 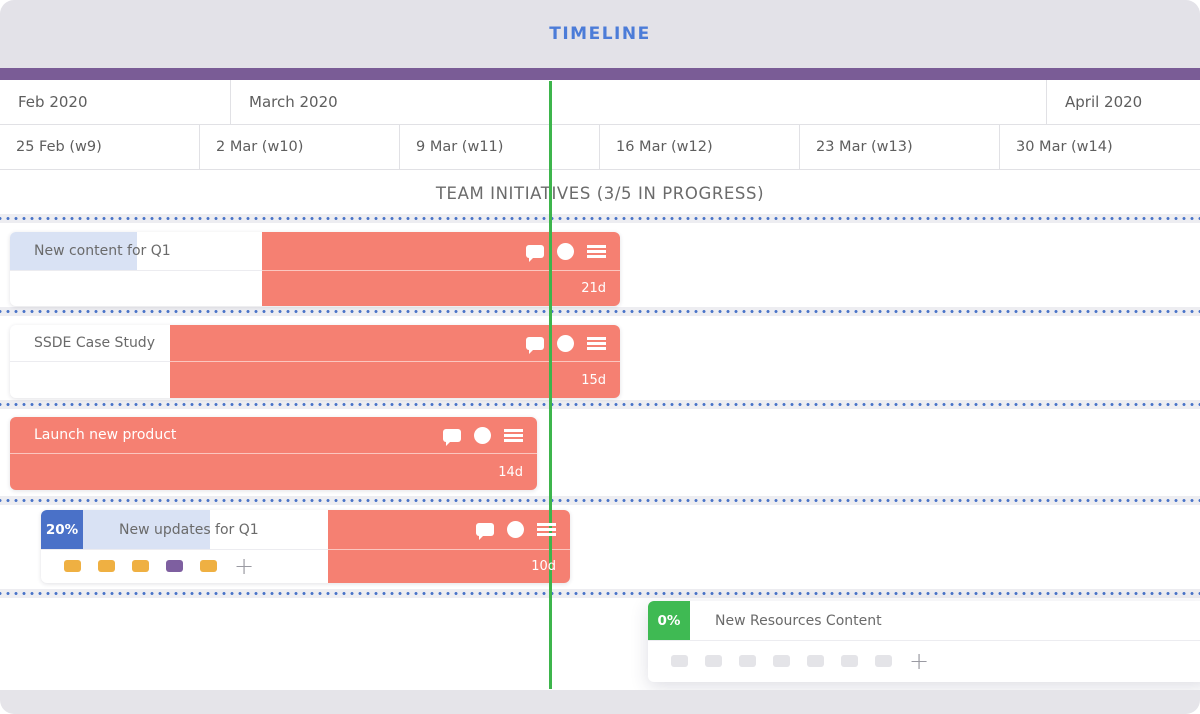 I want to click on month-cell-april: April 2020, so click(x=1104, y=102).